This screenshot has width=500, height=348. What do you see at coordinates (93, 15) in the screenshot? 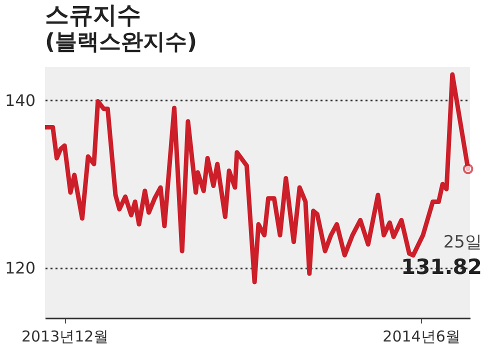
I see `chart-title: 스큐지수` at bounding box center [93, 15].